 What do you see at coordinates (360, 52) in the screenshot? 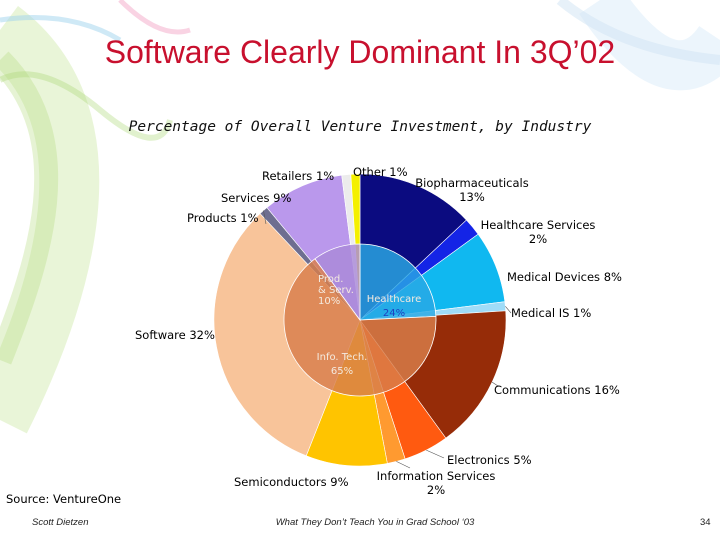
I see `slide-title: Software Clearly Dominant In 3Q’02` at bounding box center [360, 52].